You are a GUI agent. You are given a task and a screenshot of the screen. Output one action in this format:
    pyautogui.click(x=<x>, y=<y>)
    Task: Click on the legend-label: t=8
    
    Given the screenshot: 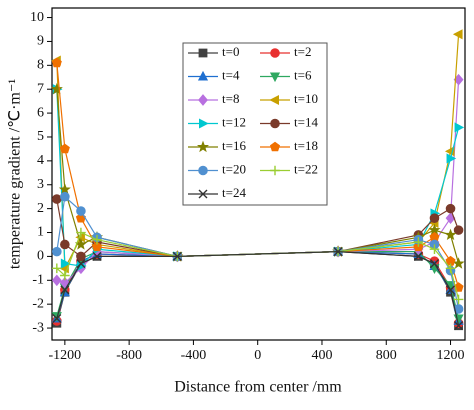 What is the action you would take?
    pyautogui.click(x=230, y=98)
    